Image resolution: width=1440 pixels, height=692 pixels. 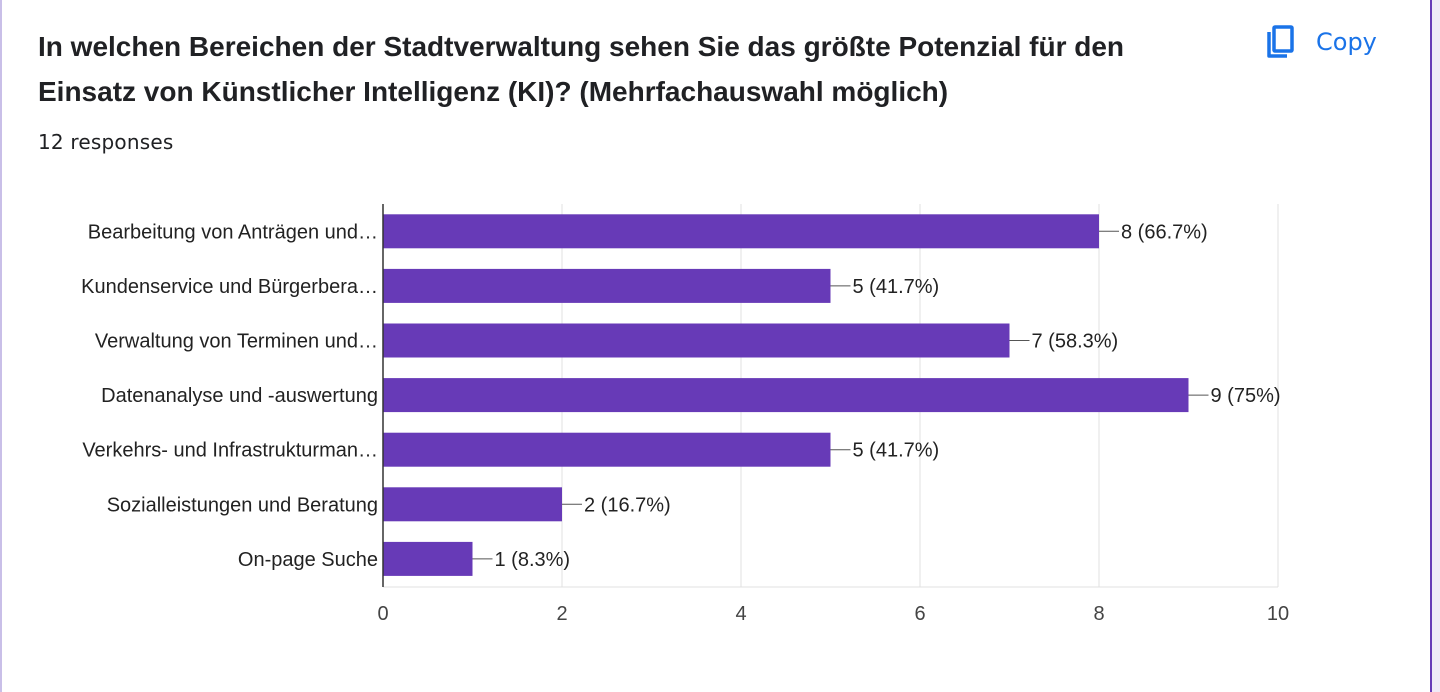 I want to click on copy-button: Copy, so click(x=1318, y=42).